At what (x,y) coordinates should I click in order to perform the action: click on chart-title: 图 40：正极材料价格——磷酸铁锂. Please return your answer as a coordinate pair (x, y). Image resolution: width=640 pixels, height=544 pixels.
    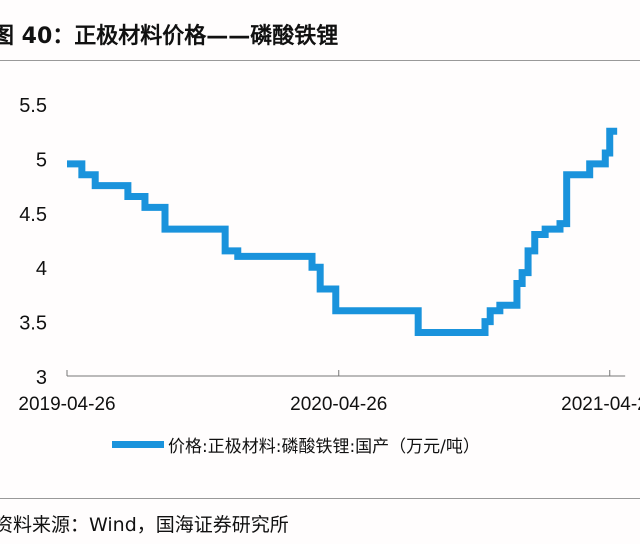
    Looking at the image, I should click on (169, 36).